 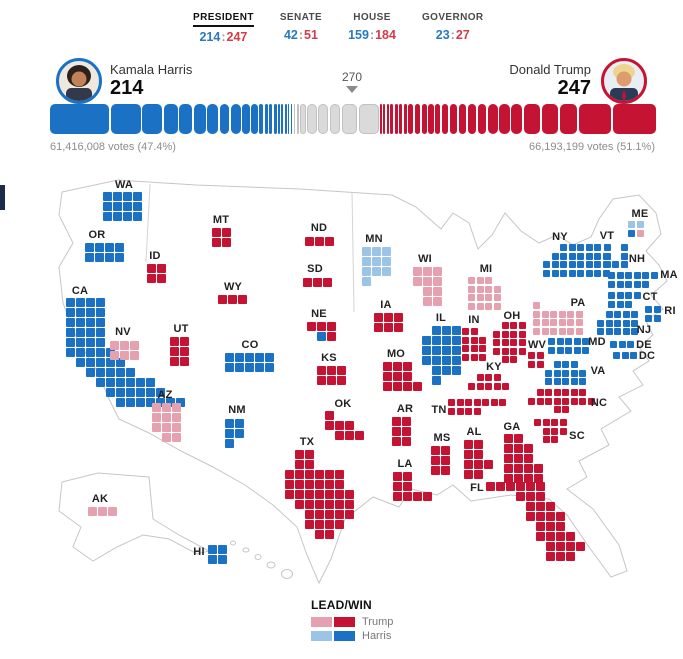 I want to click on state-label: VT, so click(x=607, y=236).